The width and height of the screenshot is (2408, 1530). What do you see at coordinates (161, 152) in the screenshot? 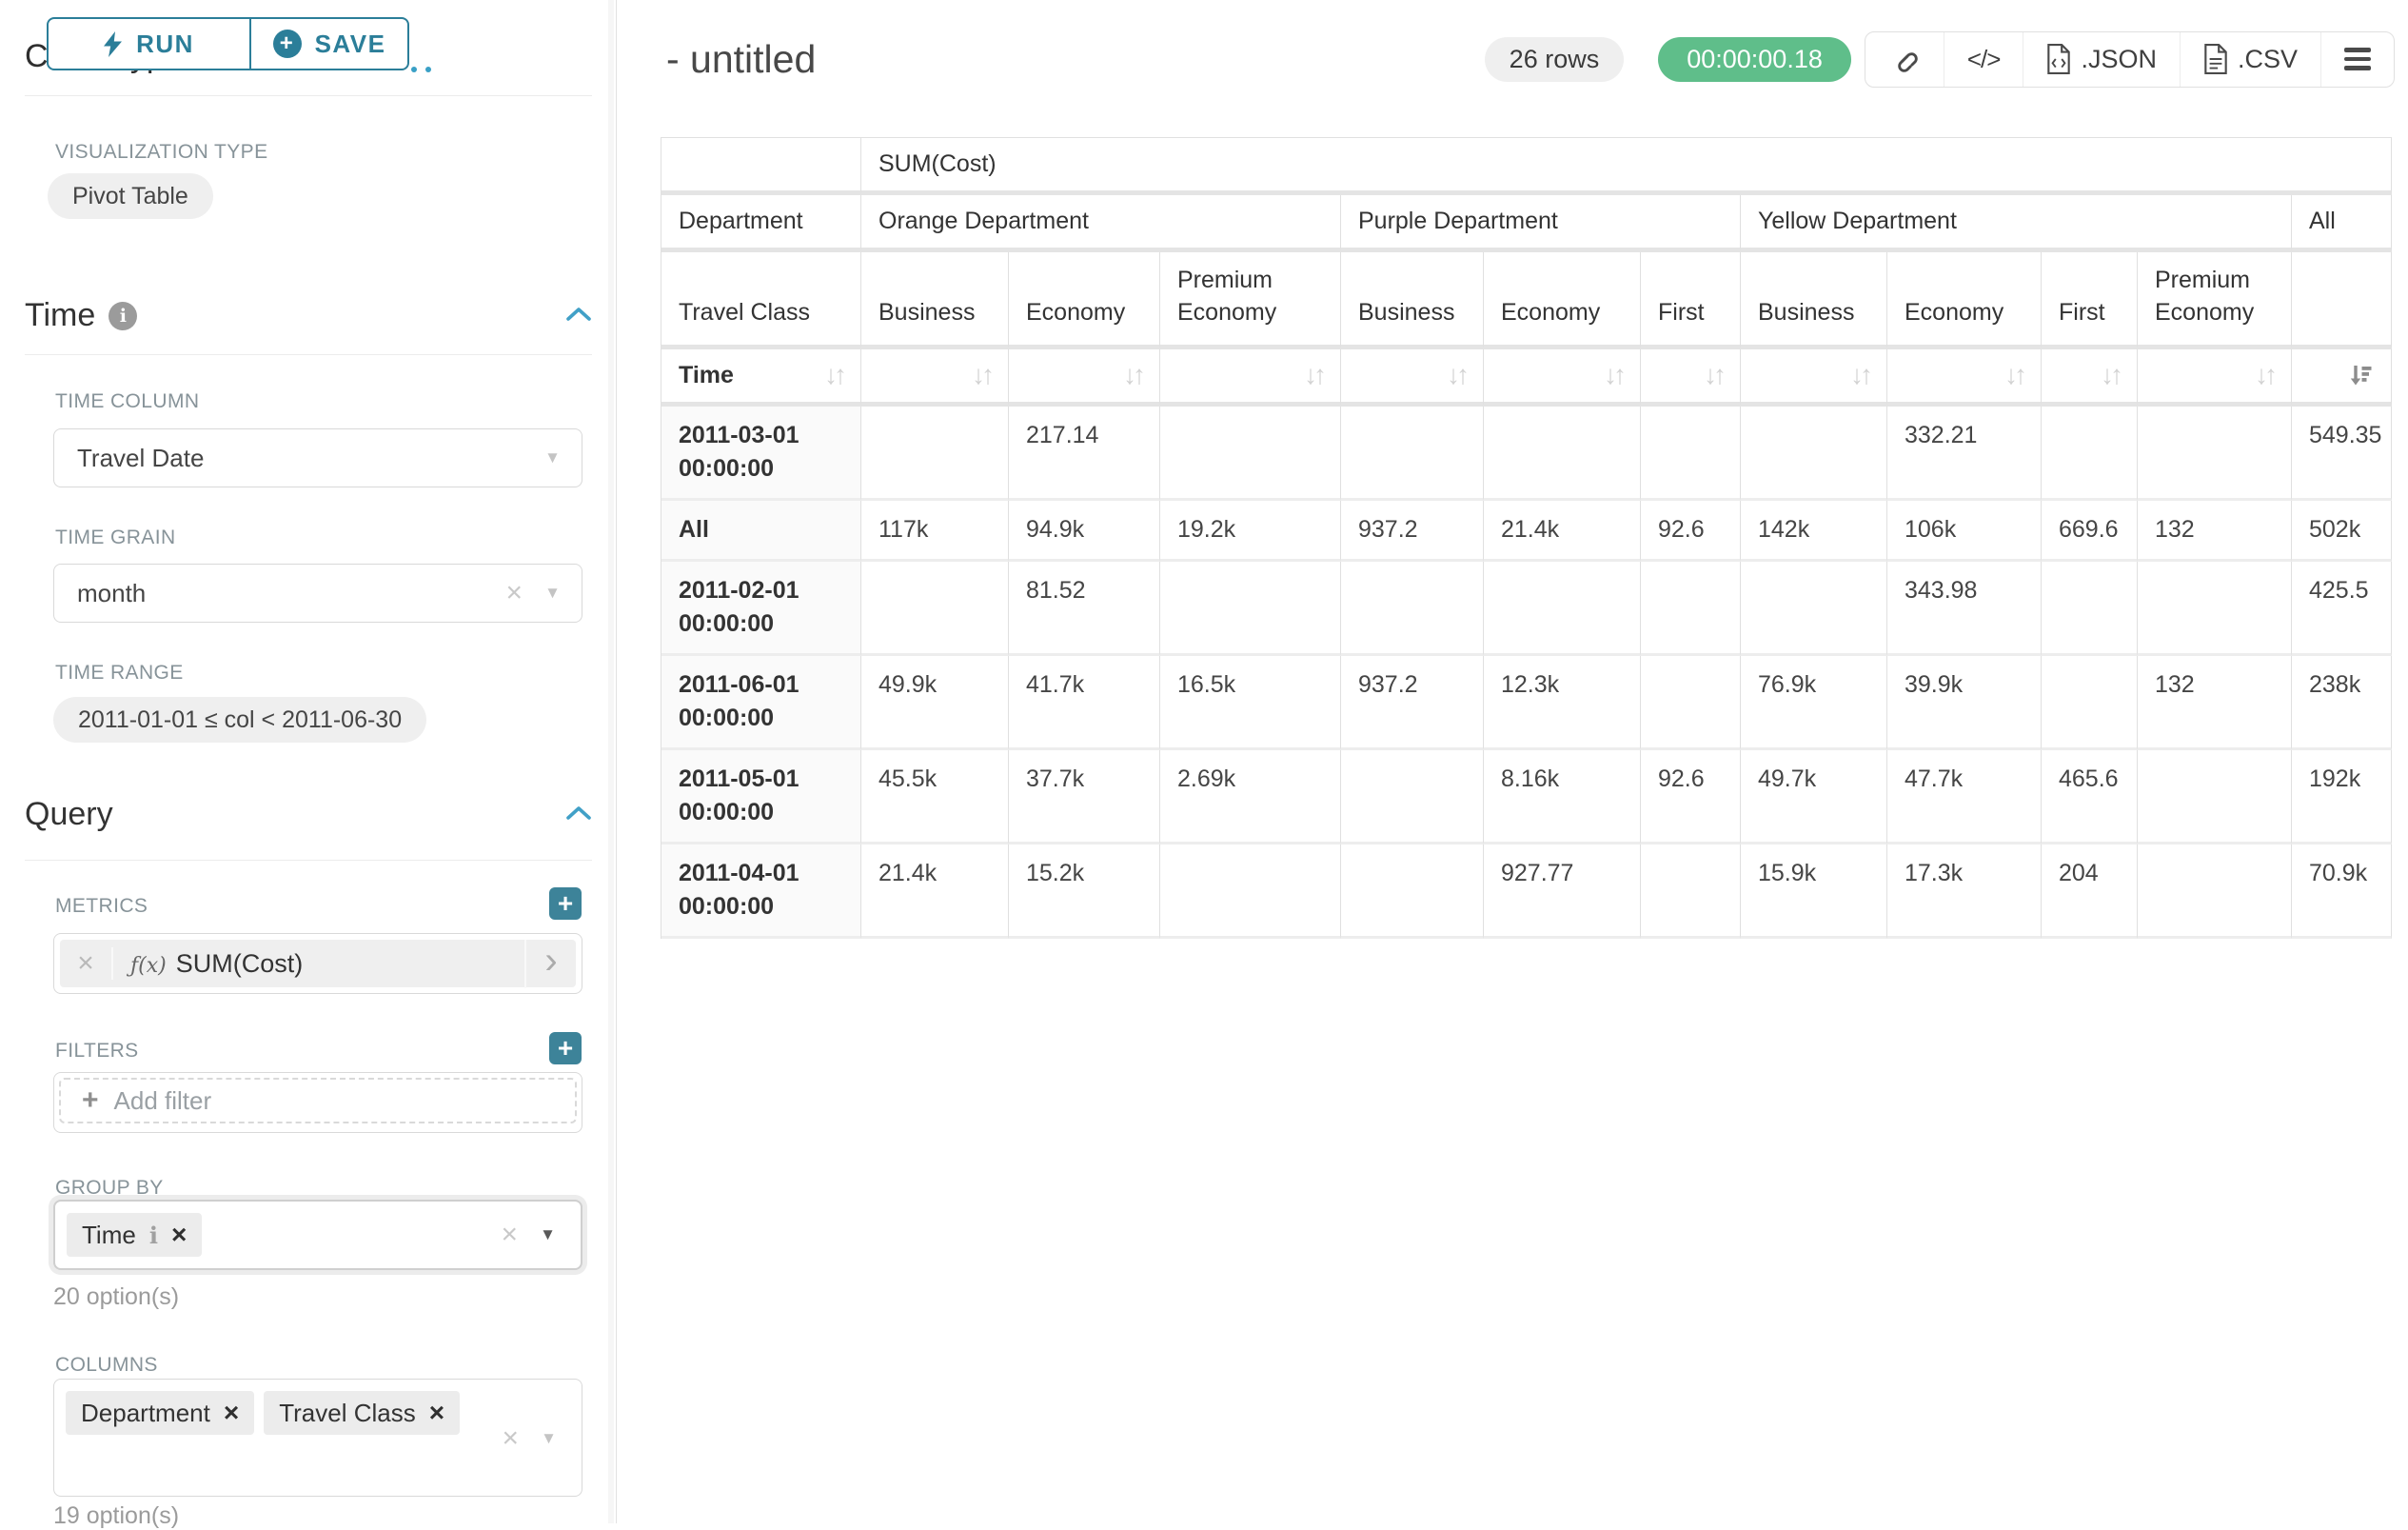
I see `visualization-type-label: VISUALIZATION TYPE` at bounding box center [161, 152].